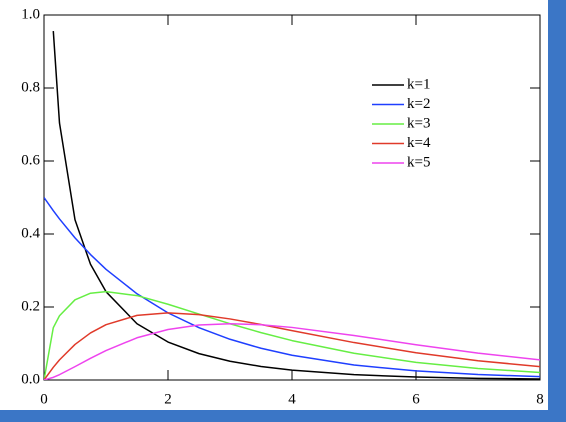 The image size is (566, 422). I want to click on x-tick-label: 6, so click(416, 399).